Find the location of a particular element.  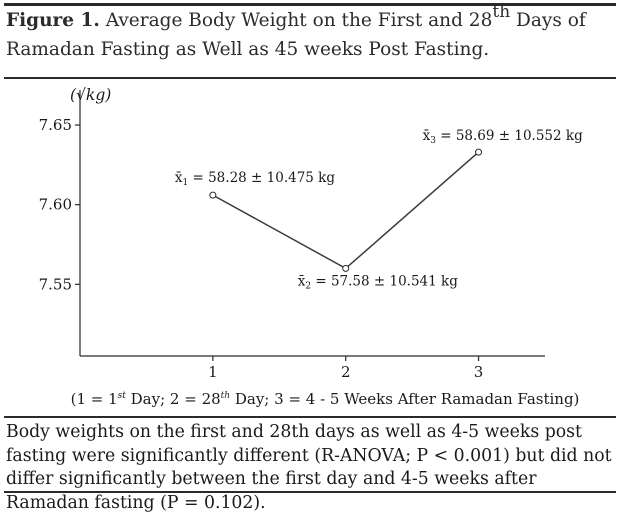

caption-rule is located at coordinates (310, 78).